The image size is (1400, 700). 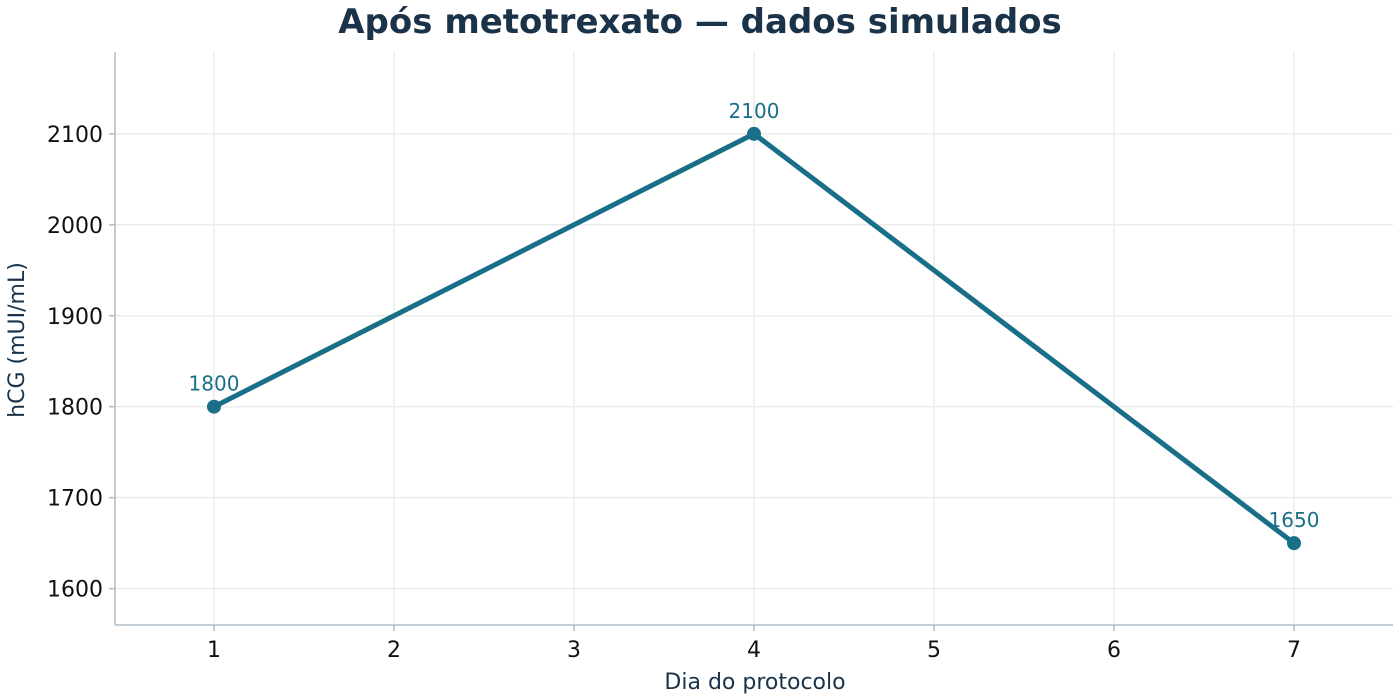 I want to click on x-tick-label: 6, so click(x=1114, y=650).